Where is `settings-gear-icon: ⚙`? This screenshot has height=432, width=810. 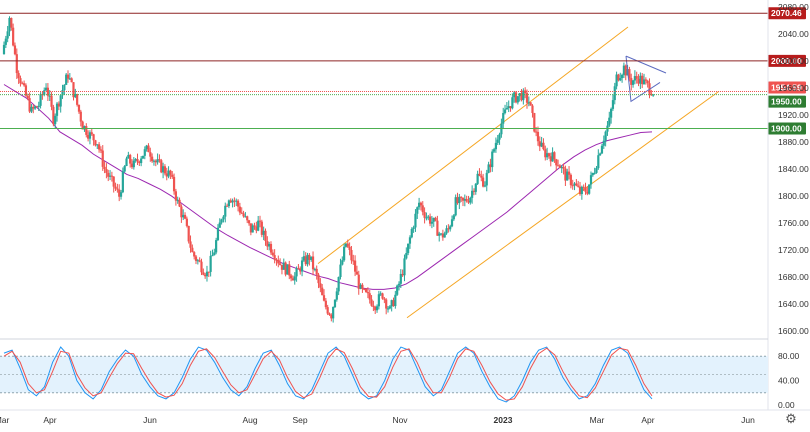
settings-gear-icon: ⚙ is located at coordinates (791, 418).